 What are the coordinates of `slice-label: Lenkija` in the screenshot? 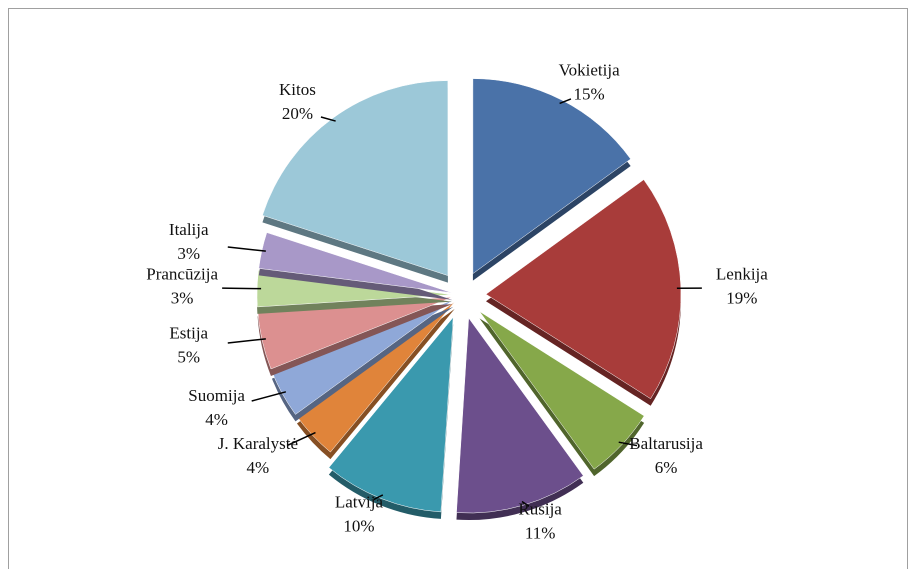 It's located at (742, 273).